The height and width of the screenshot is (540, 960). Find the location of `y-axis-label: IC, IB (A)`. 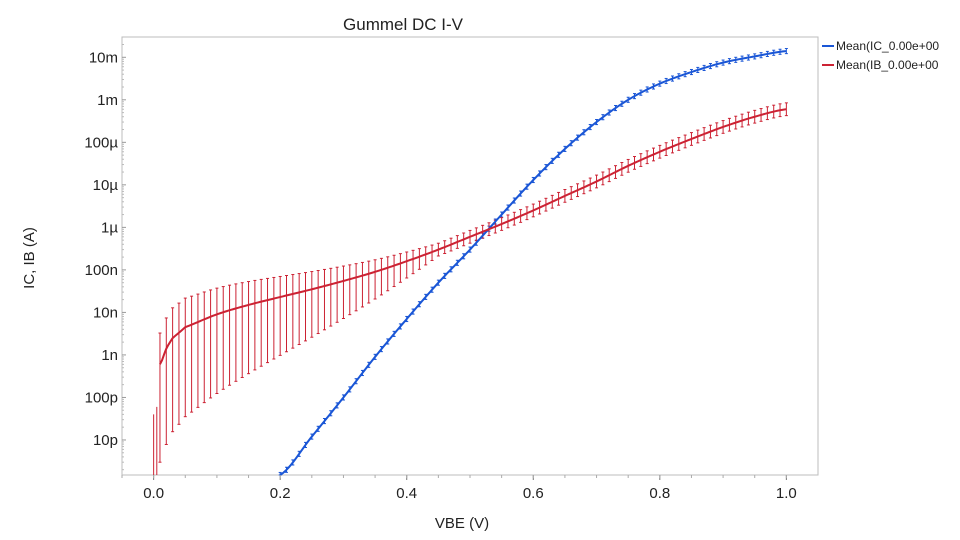

y-axis-label: IC, IB (A) is located at coordinates (29, 258).